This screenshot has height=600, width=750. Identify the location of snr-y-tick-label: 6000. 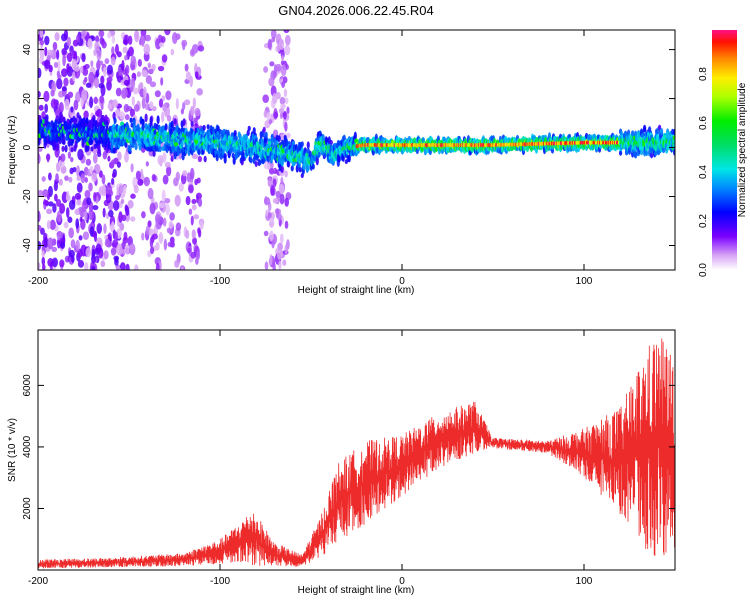
(27, 385).